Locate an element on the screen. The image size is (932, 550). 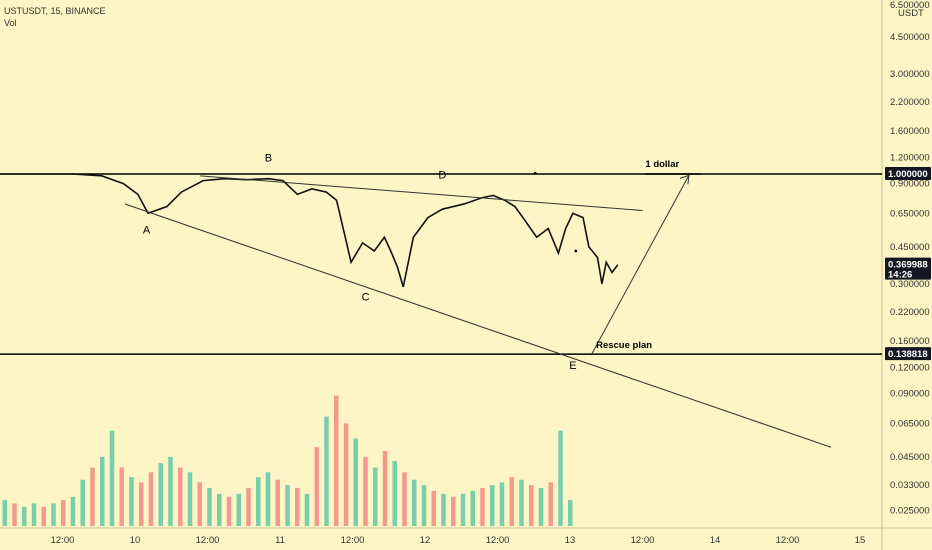
y-tick-label: 0.090000 is located at coordinates (910, 394).